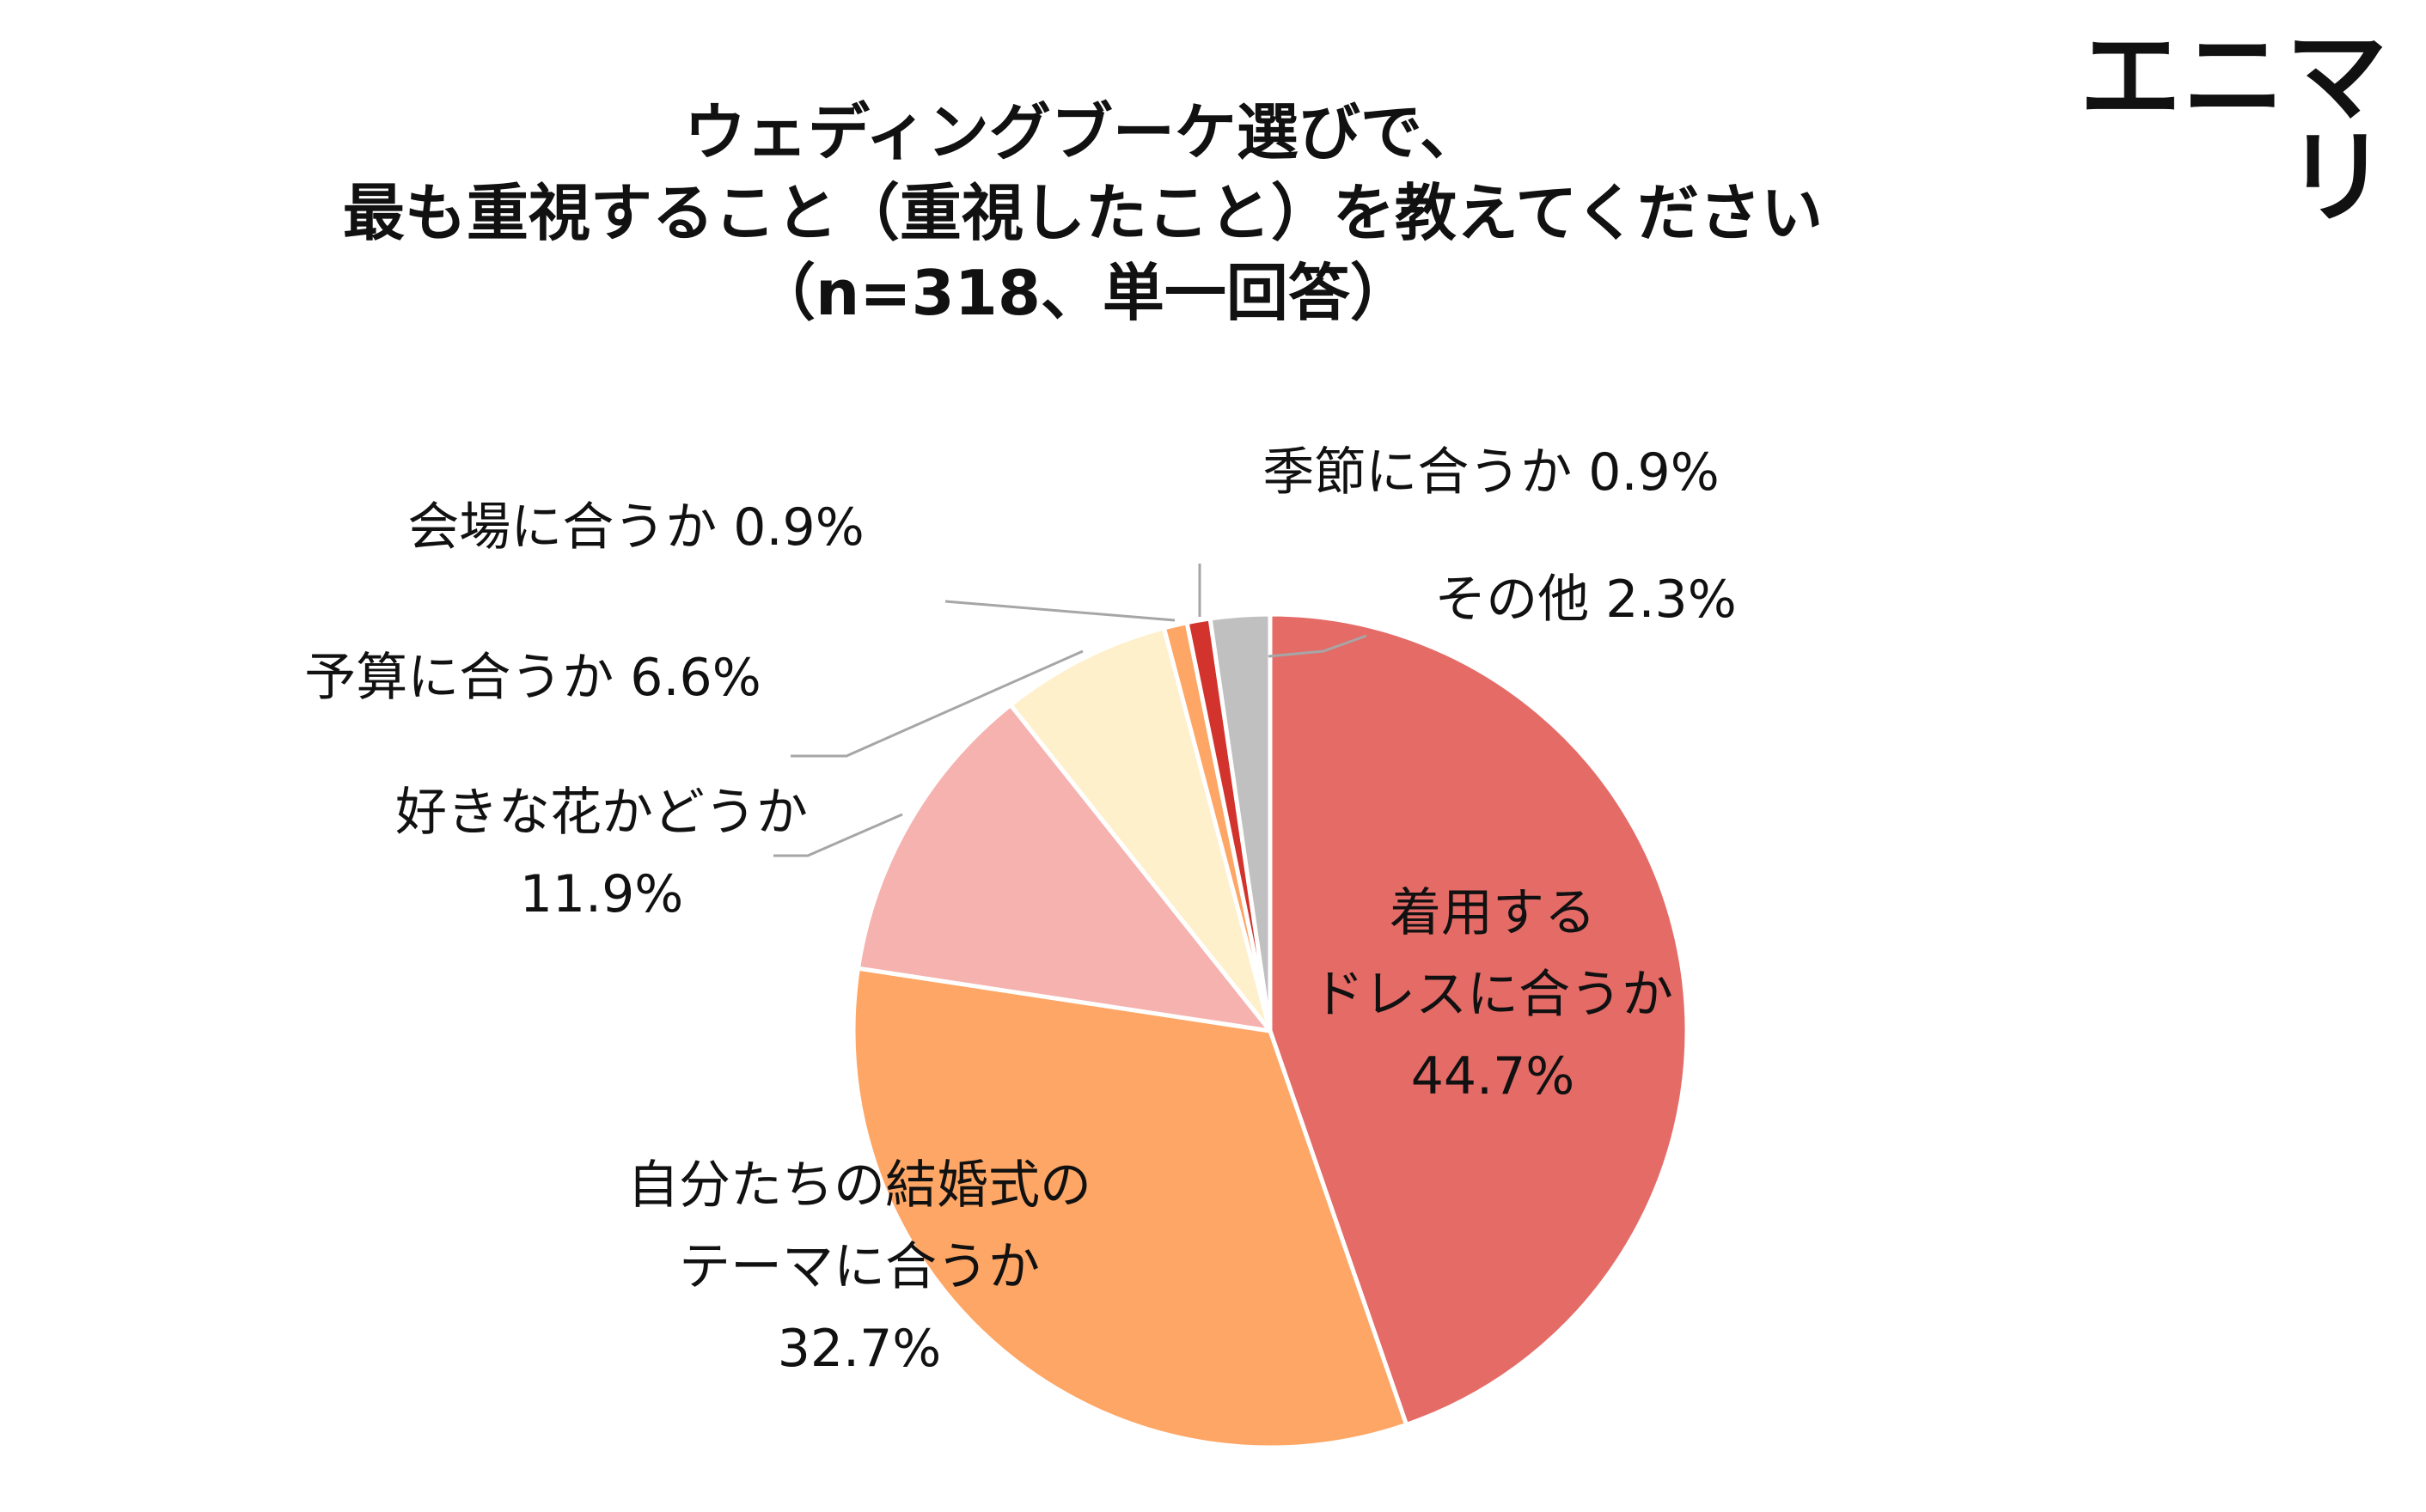 The image size is (2426, 1512). I want to click on slice-label-4: 会場に合うか 0.9%, so click(636, 527).